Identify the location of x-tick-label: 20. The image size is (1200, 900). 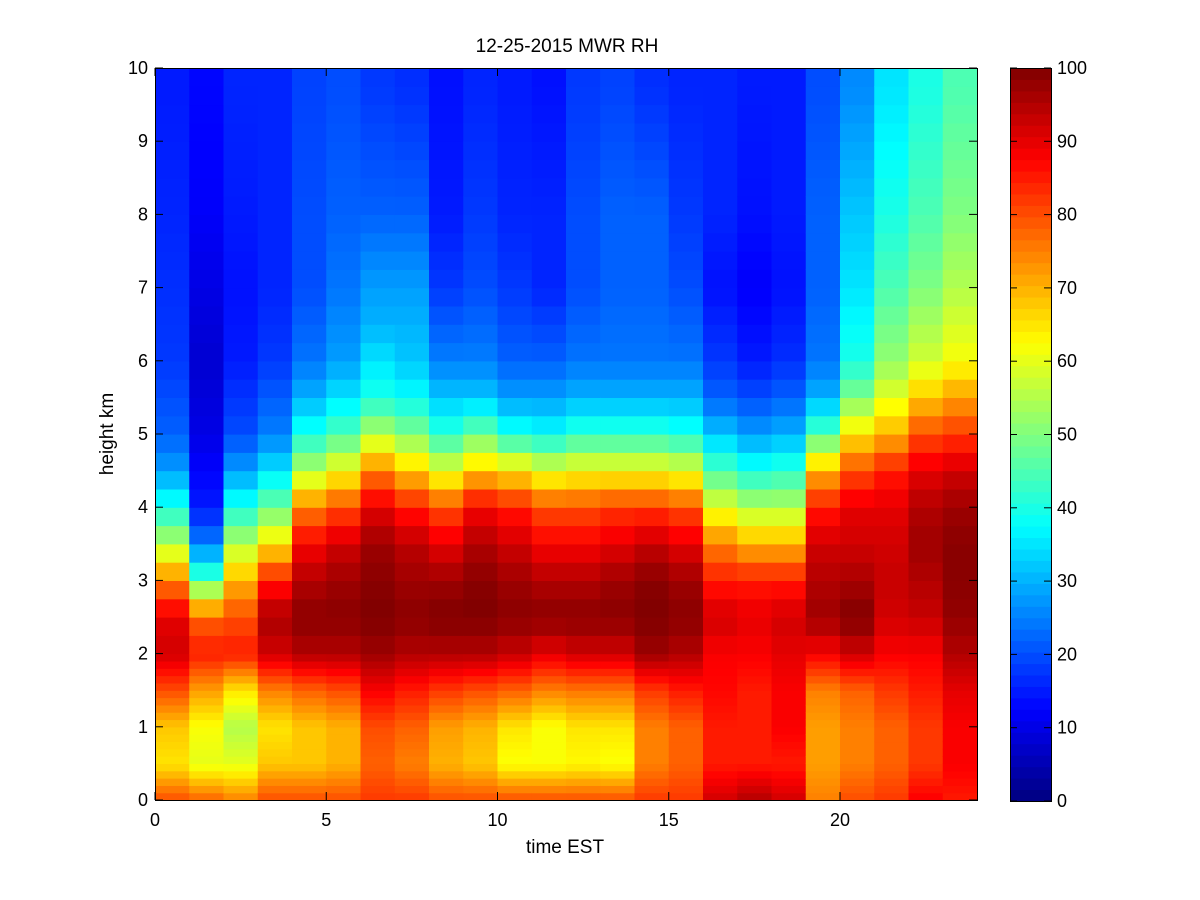
(840, 820).